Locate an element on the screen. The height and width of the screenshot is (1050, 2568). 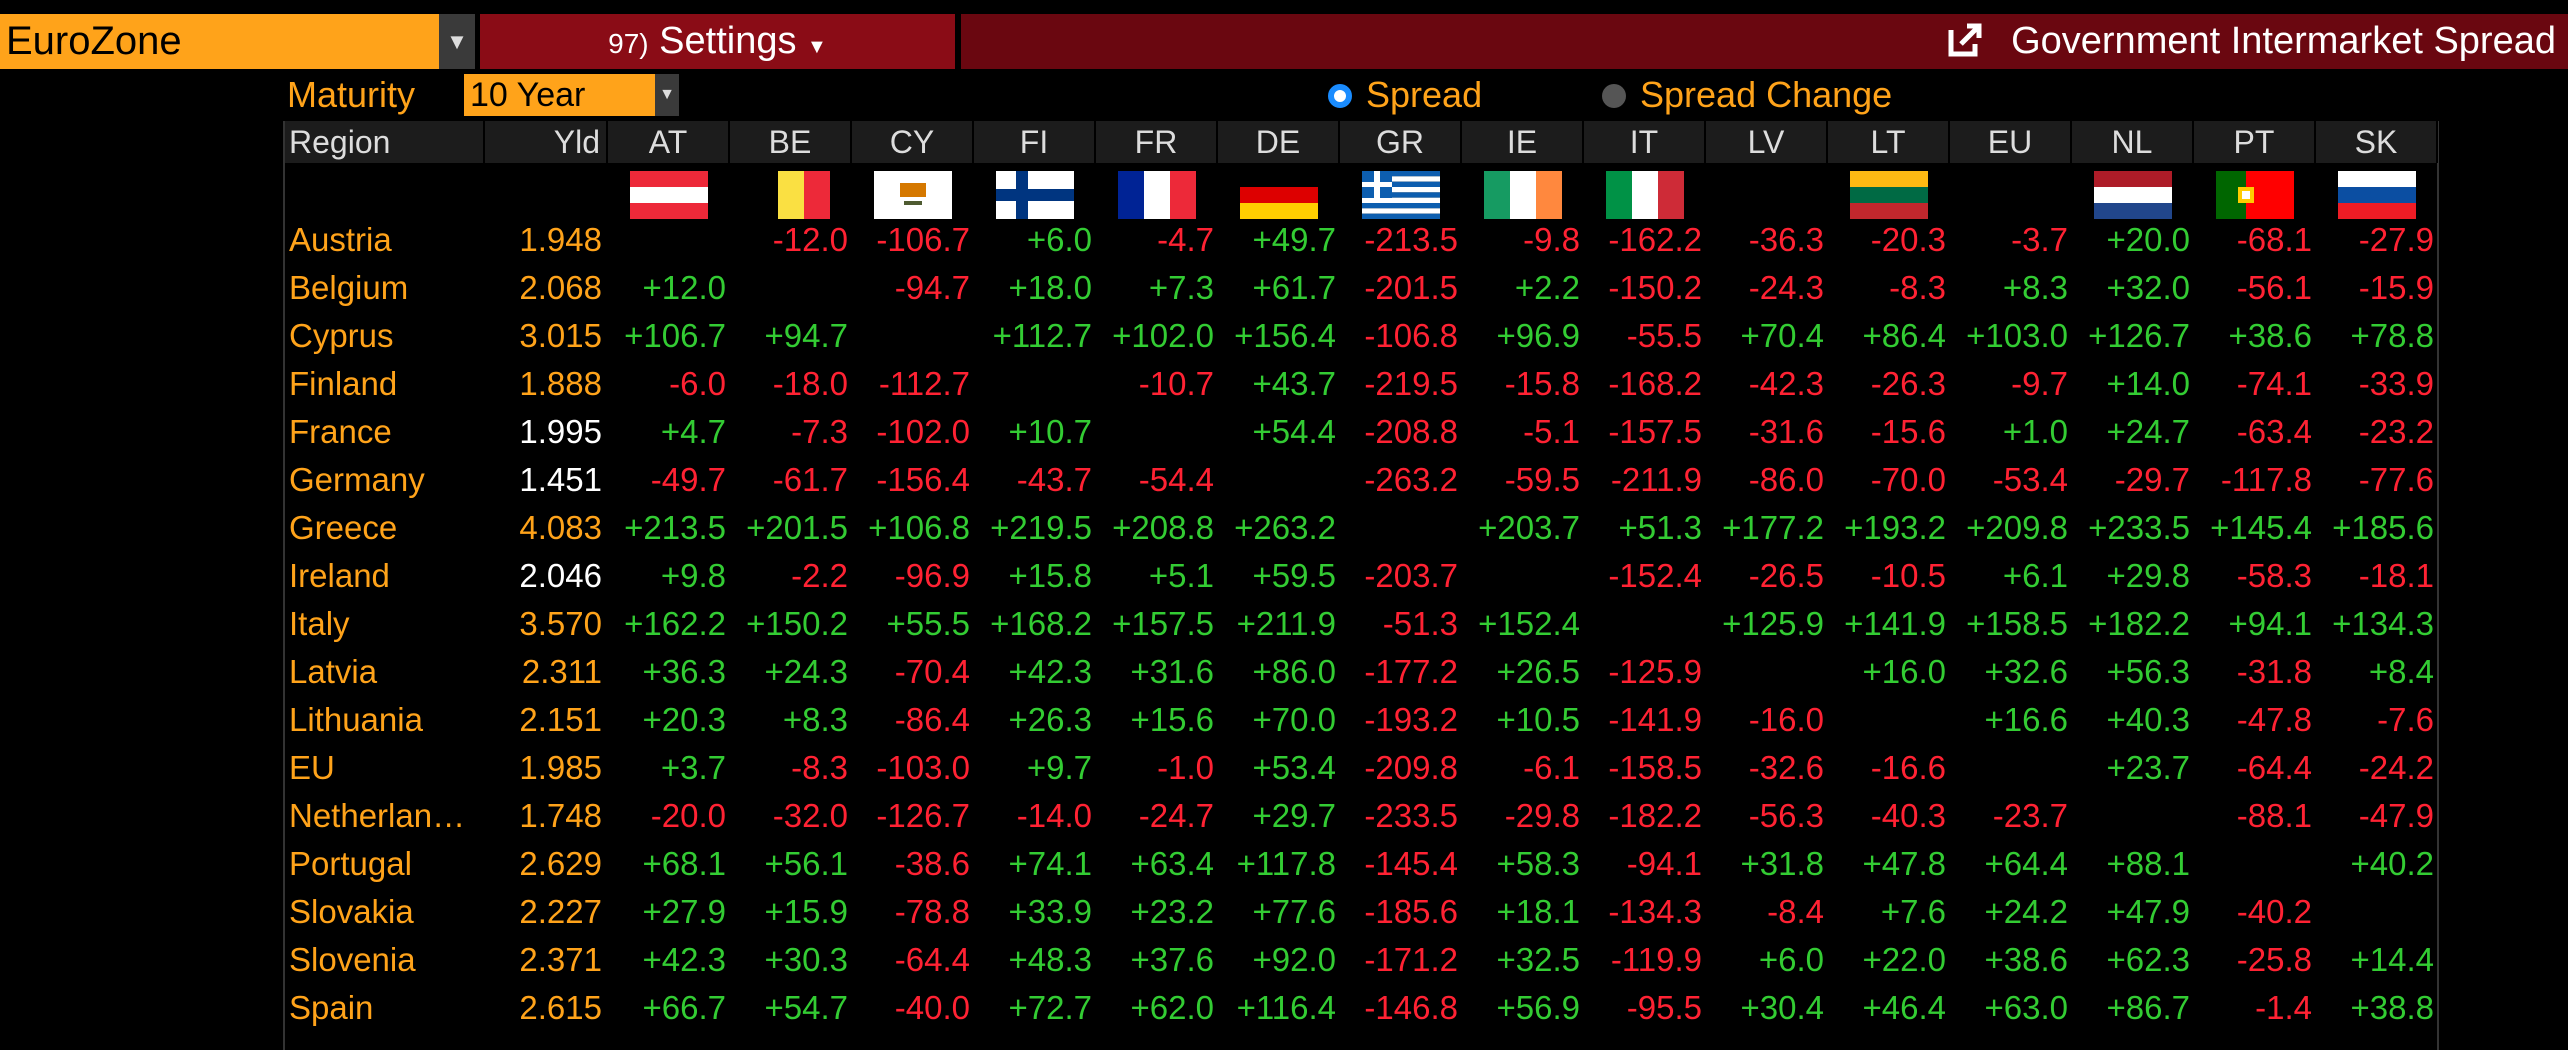
maturity-select: 10 Year is located at coordinates (559, 95).